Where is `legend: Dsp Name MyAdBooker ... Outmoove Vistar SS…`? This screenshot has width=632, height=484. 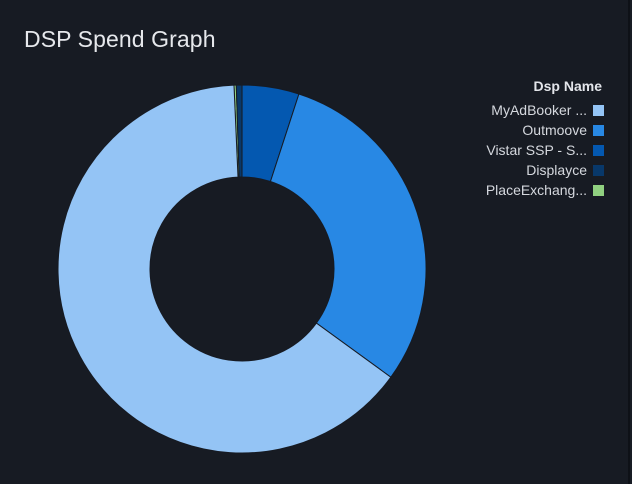 legend: Dsp Name MyAdBooker ... Outmoove Vistar SS… is located at coordinates (545, 139).